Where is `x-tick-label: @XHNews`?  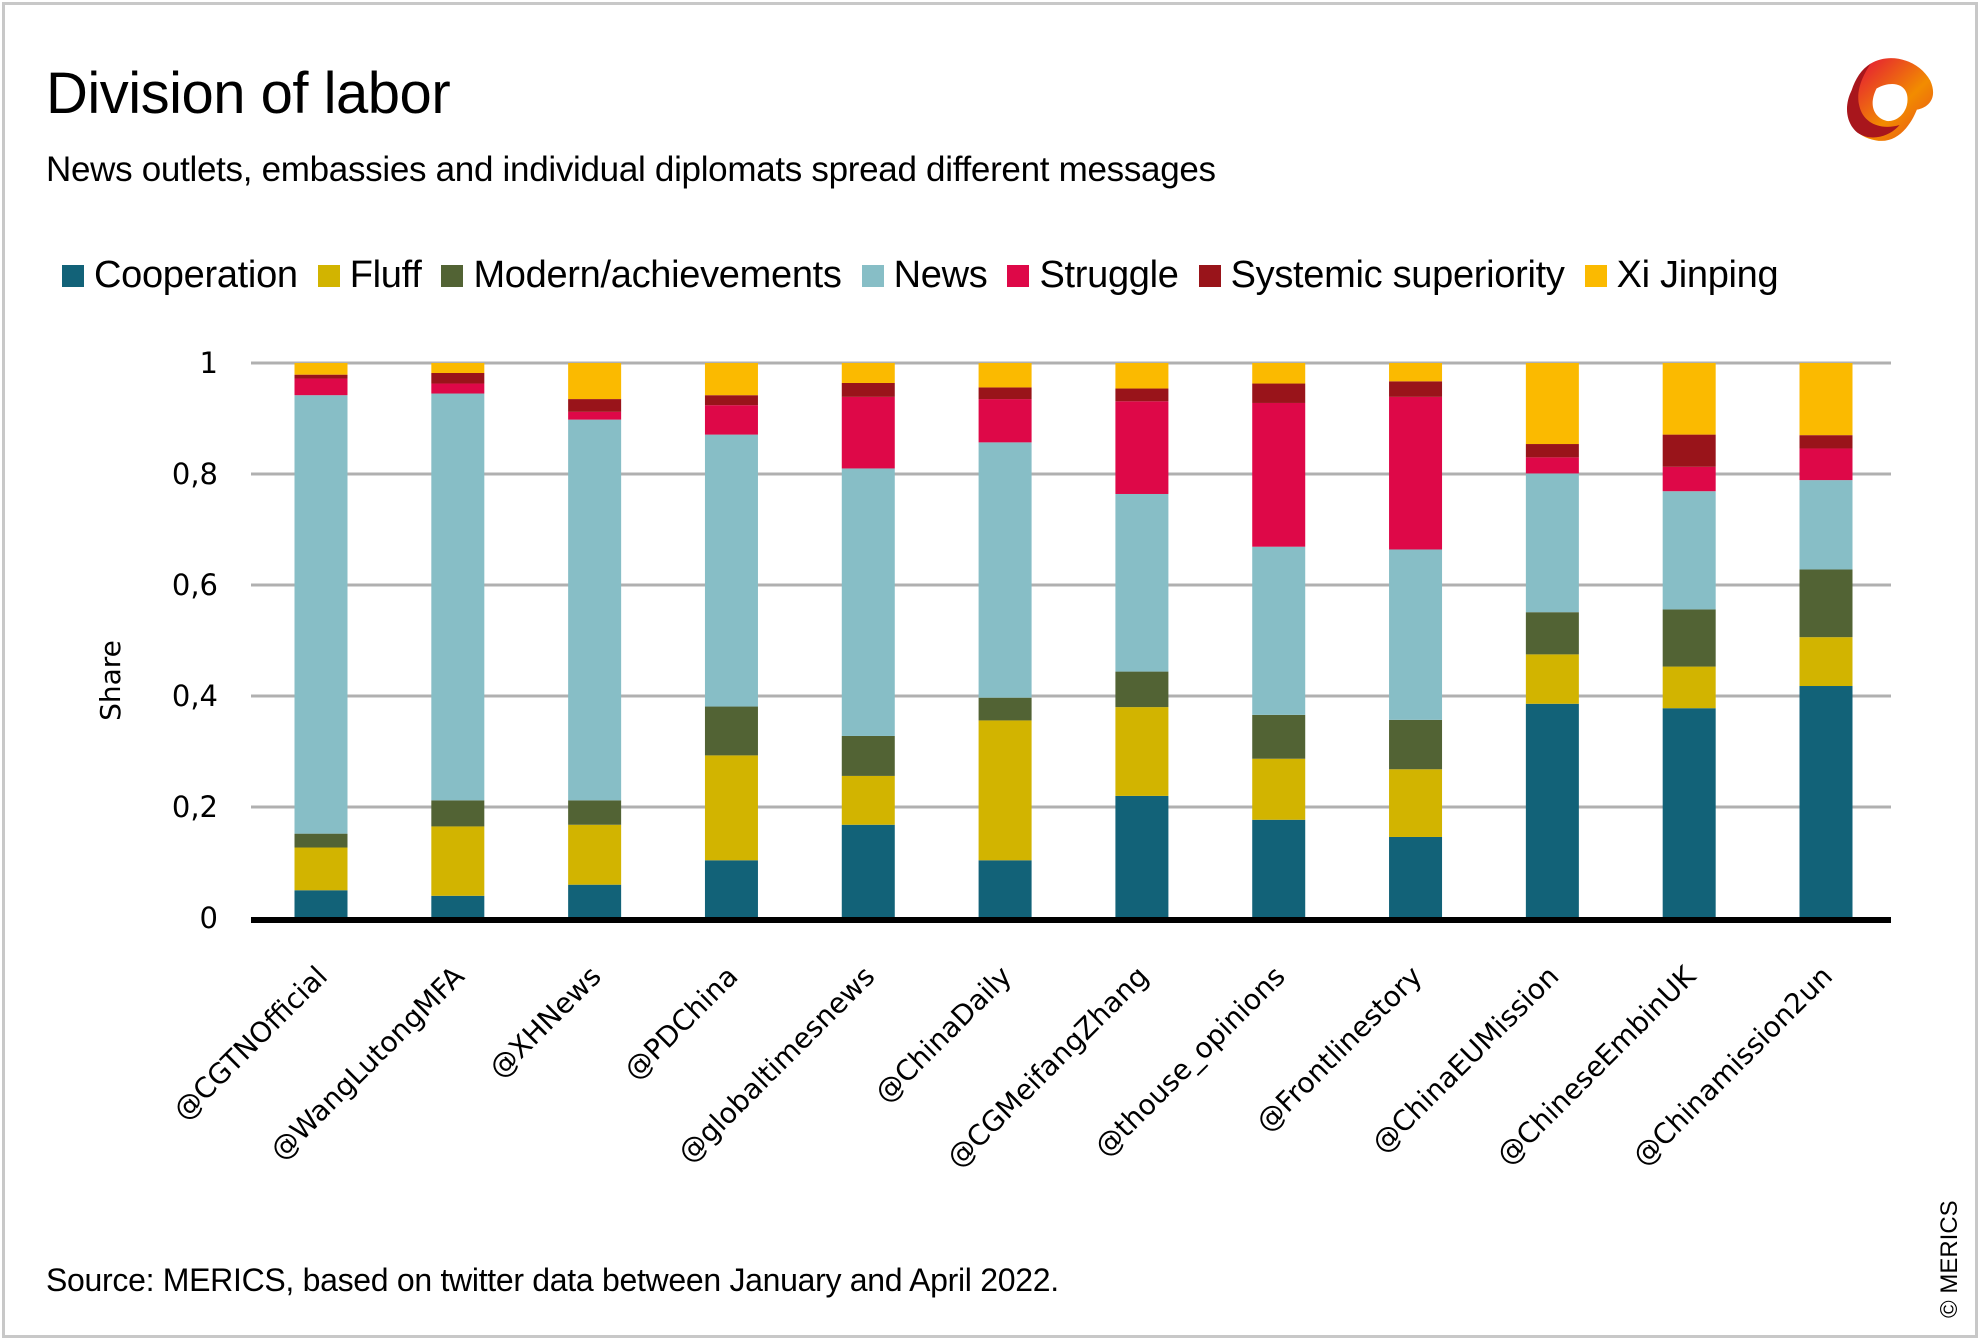
x-tick-label: @XHNews is located at coordinates (544, 1022).